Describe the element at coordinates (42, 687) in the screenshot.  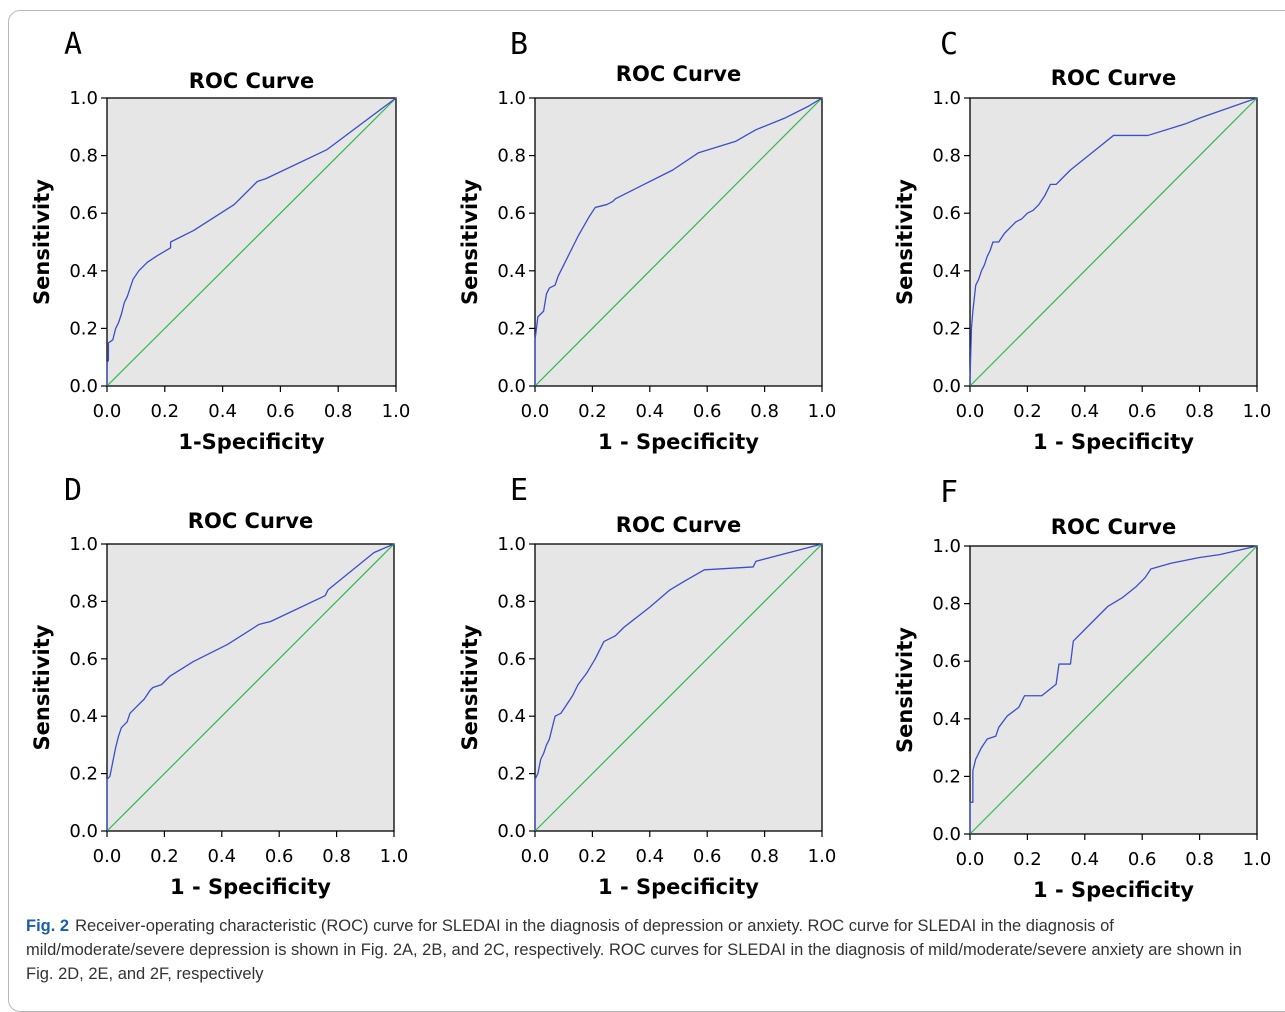
I see `y-axis-label-d: Sensitivity` at that location.